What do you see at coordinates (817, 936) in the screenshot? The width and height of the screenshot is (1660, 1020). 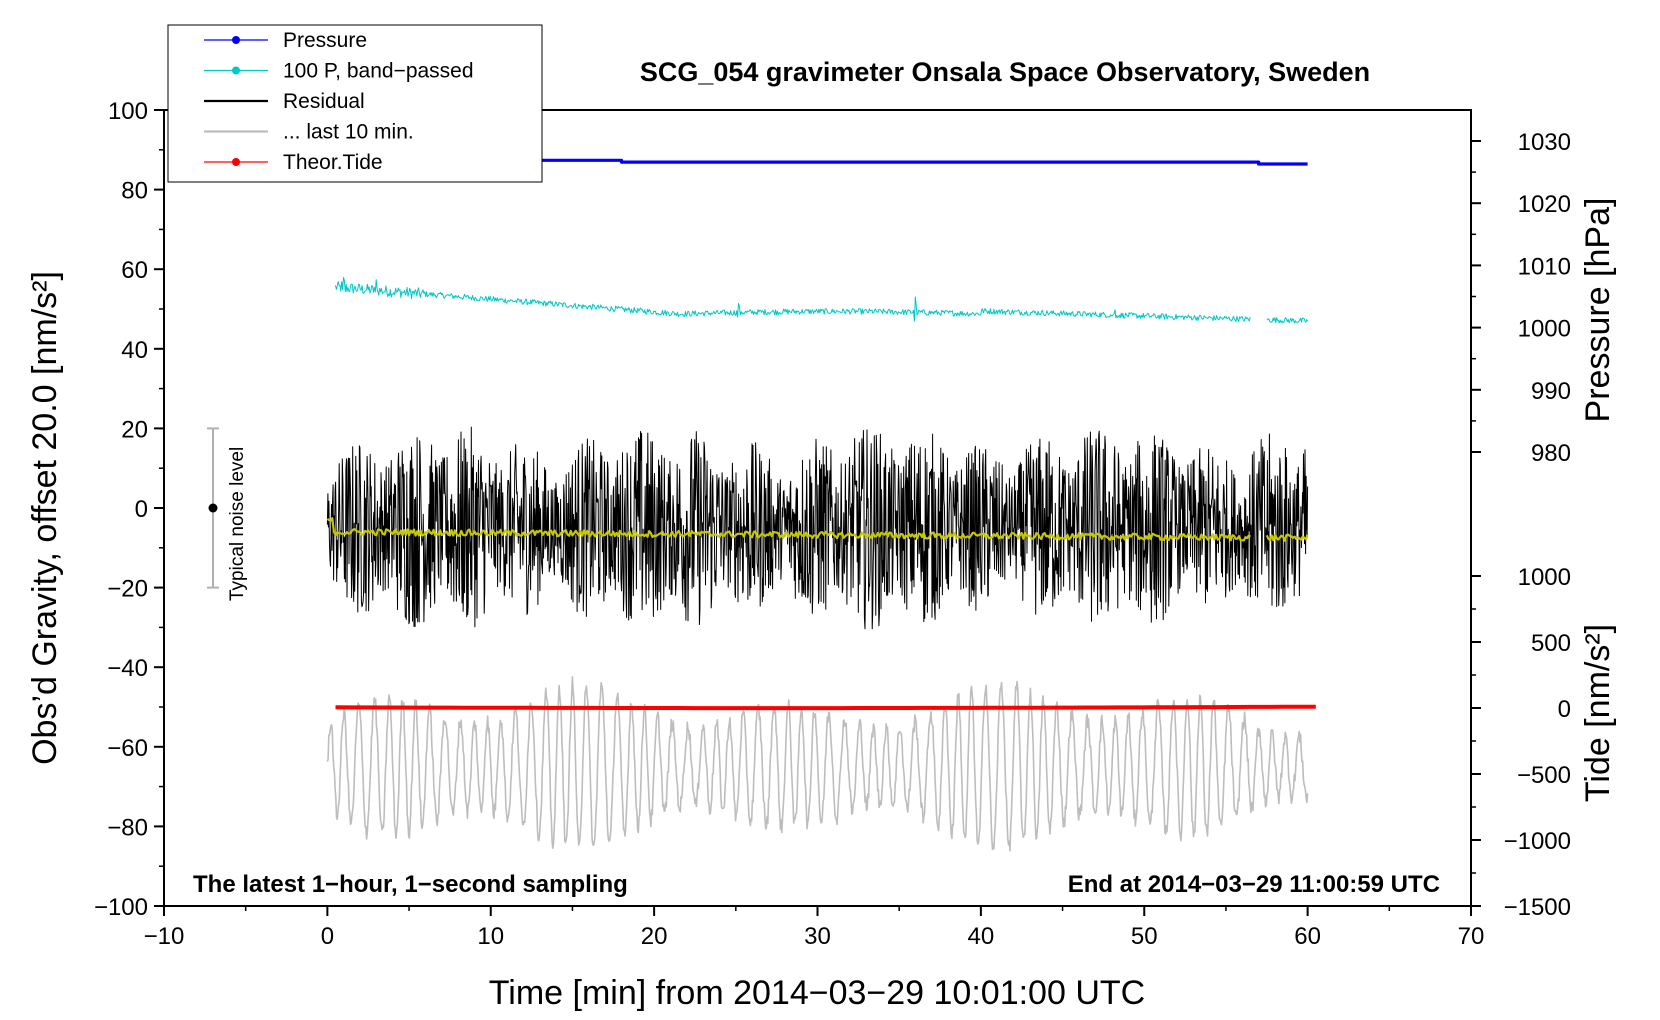 I see `x-tick-label: 30` at bounding box center [817, 936].